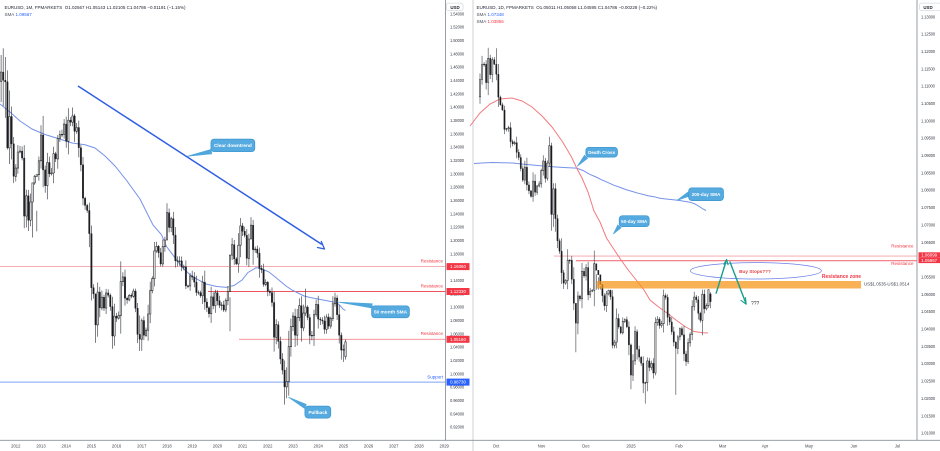 The height and width of the screenshot is (451, 940). Describe the element at coordinates (41, 445) in the screenshot. I see `svg-text: 2013` at that location.